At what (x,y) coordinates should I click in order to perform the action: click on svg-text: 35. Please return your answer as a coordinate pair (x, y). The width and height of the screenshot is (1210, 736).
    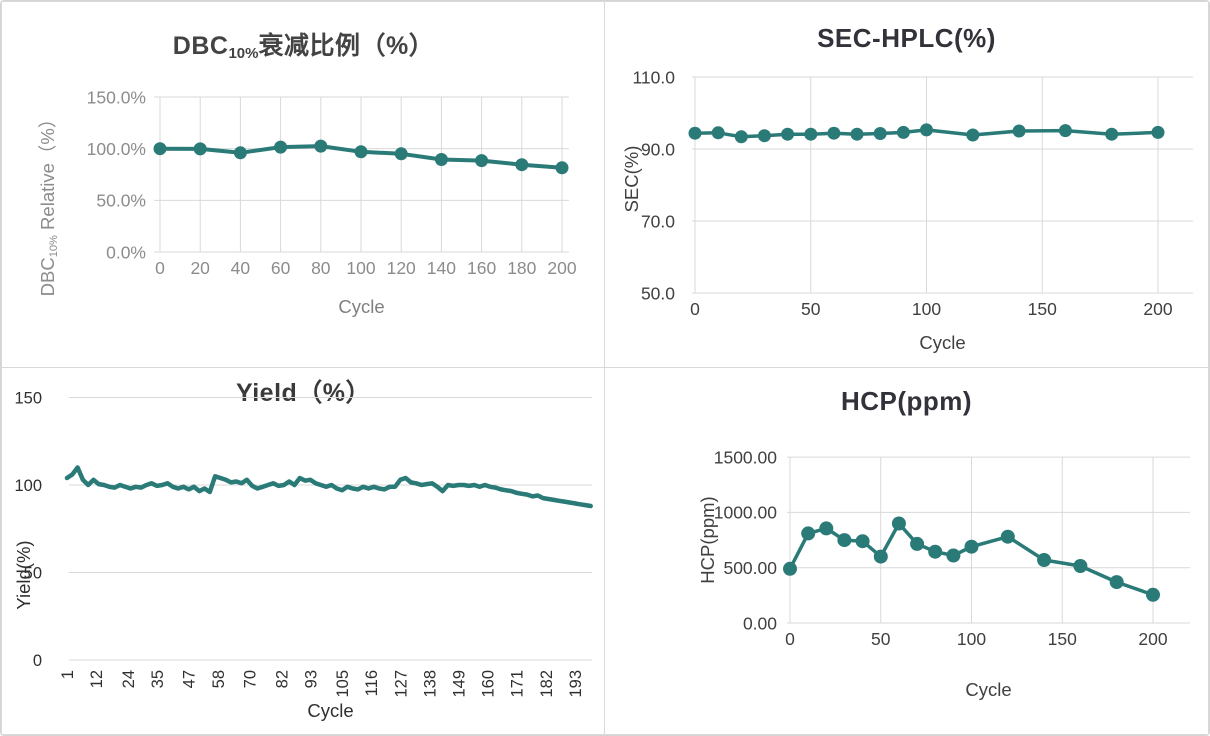
    Looking at the image, I should click on (158, 679).